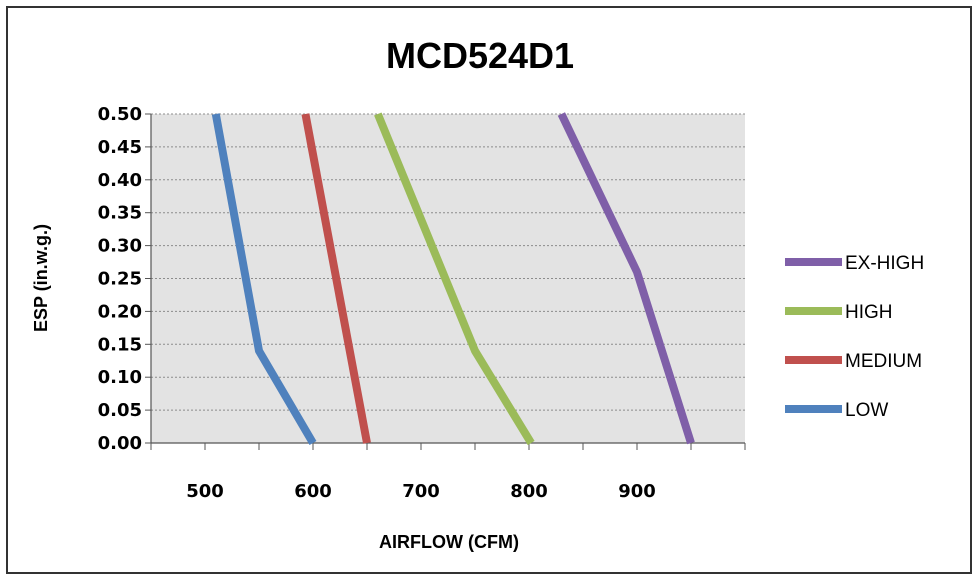 This screenshot has height=574, width=978. I want to click on legend-label-low: LOW, so click(866, 410).